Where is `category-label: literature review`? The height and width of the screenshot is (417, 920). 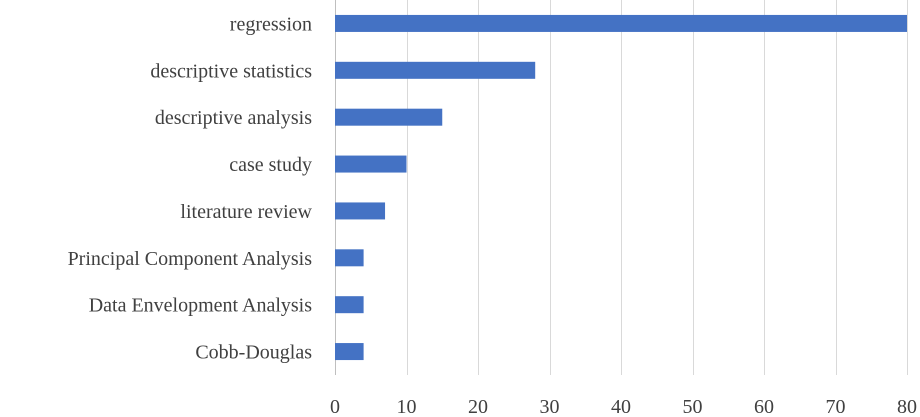 category-label: literature review is located at coordinates (246, 212).